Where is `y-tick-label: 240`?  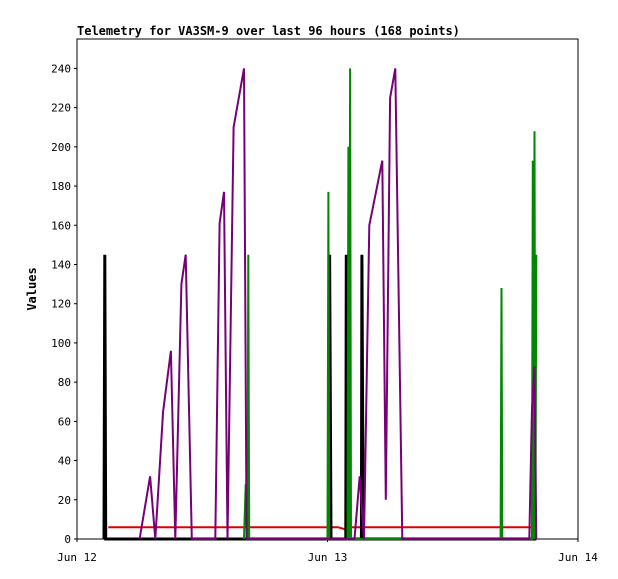 y-tick-label: 240 is located at coordinates (61, 68).